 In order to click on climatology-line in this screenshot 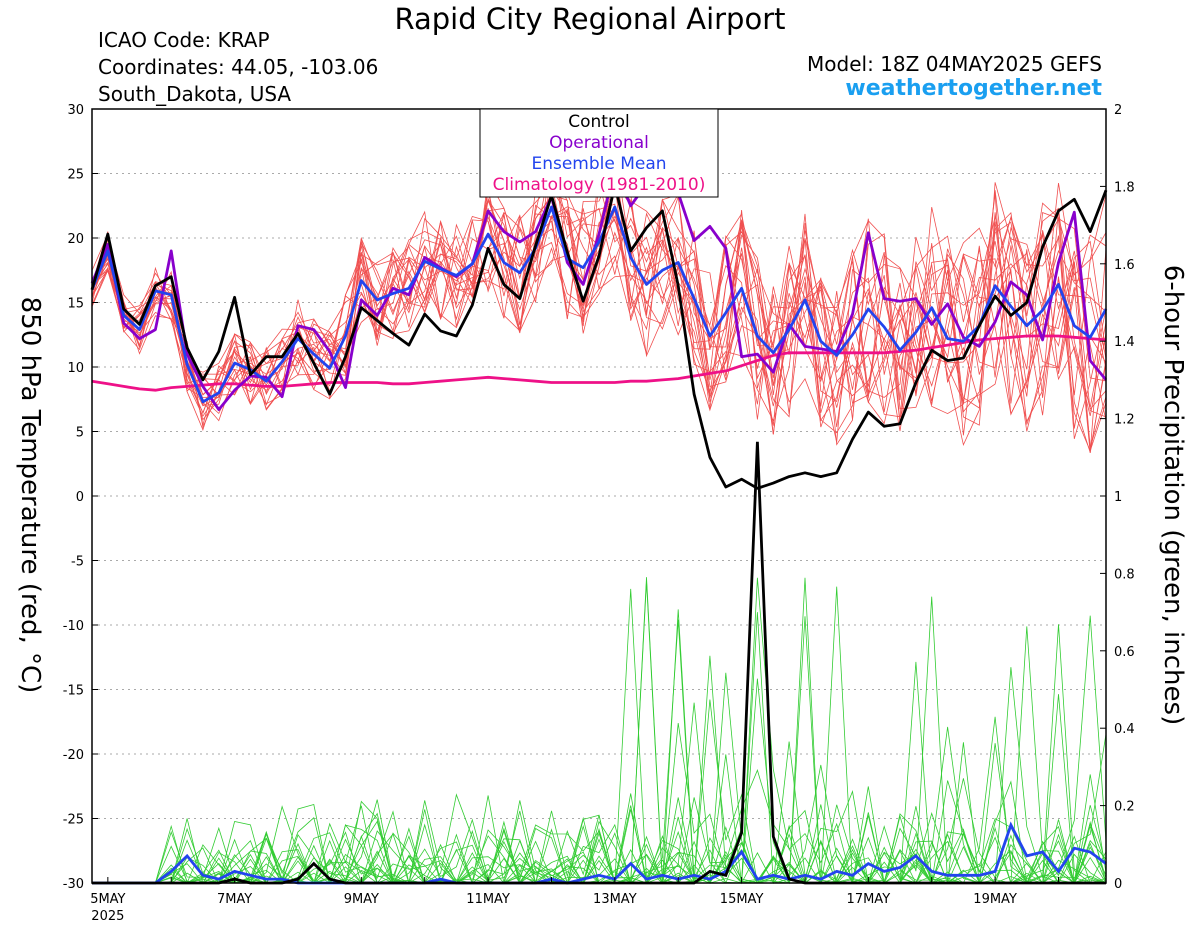, I will do `click(599, 363)`.